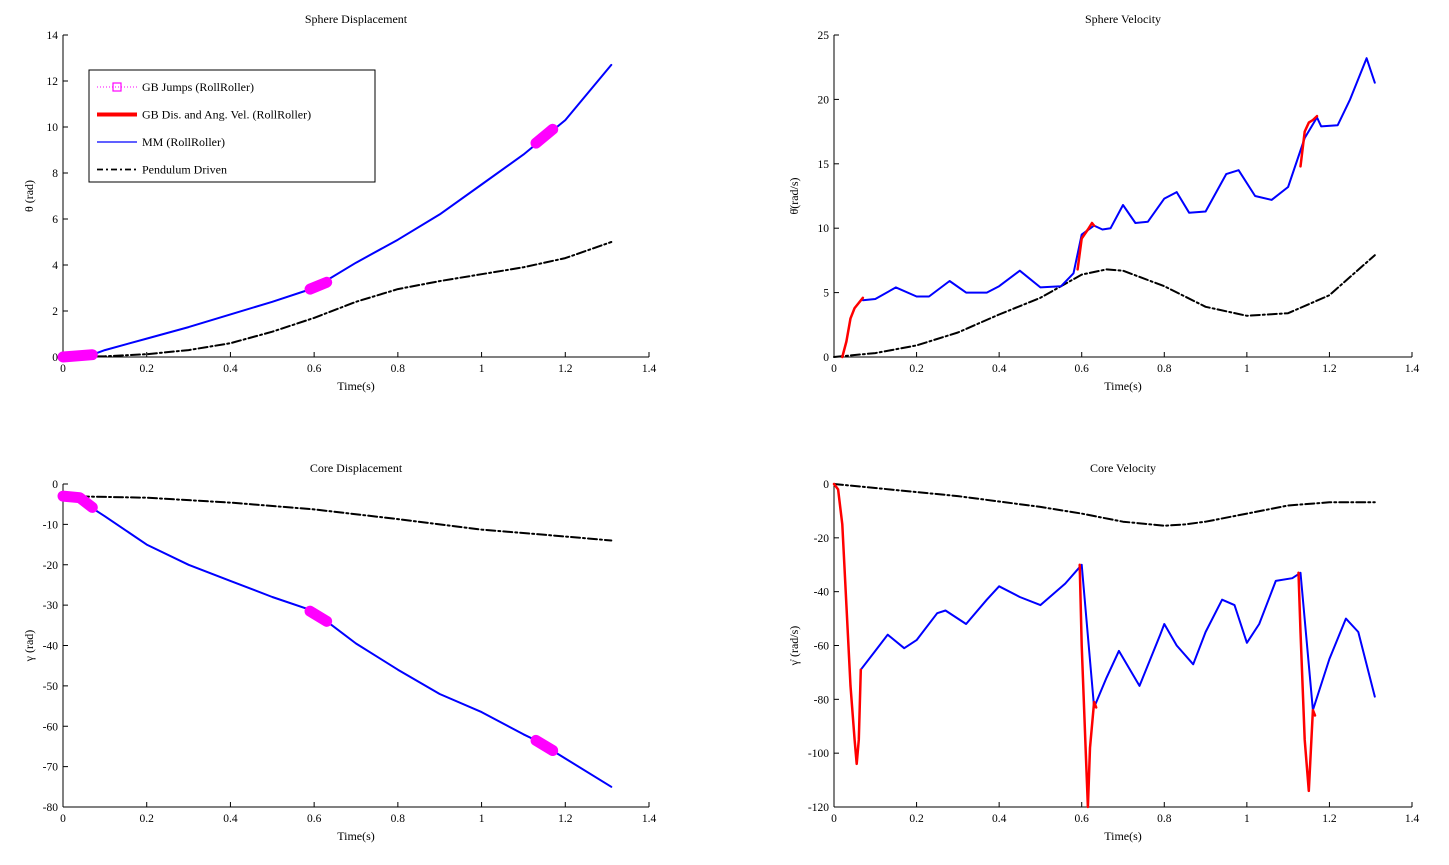 The height and width of the screenshot is (865, 1449). Describe the element at coordinates (356, 19) in the screenshot. I see `chart-title: Sphere Displacement` at that location.